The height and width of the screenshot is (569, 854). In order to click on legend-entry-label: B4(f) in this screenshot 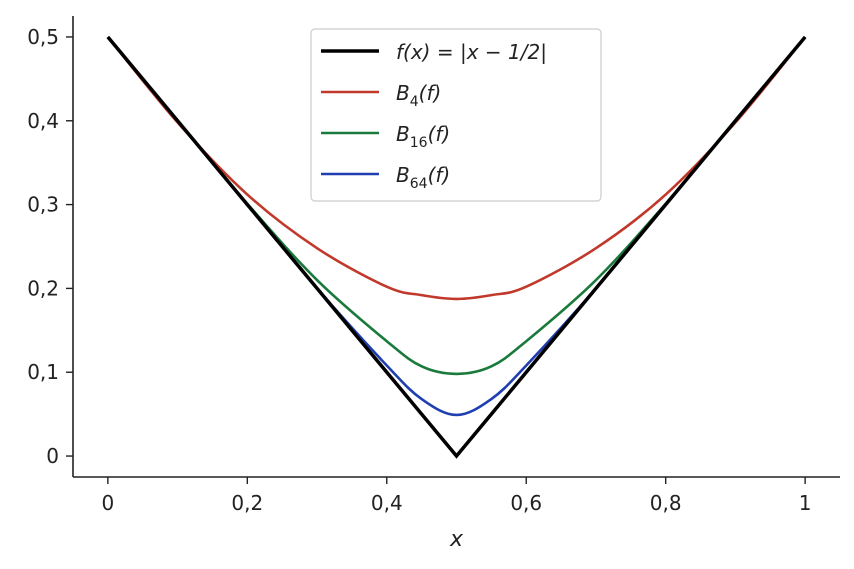, I will do `click(418, 95)`.